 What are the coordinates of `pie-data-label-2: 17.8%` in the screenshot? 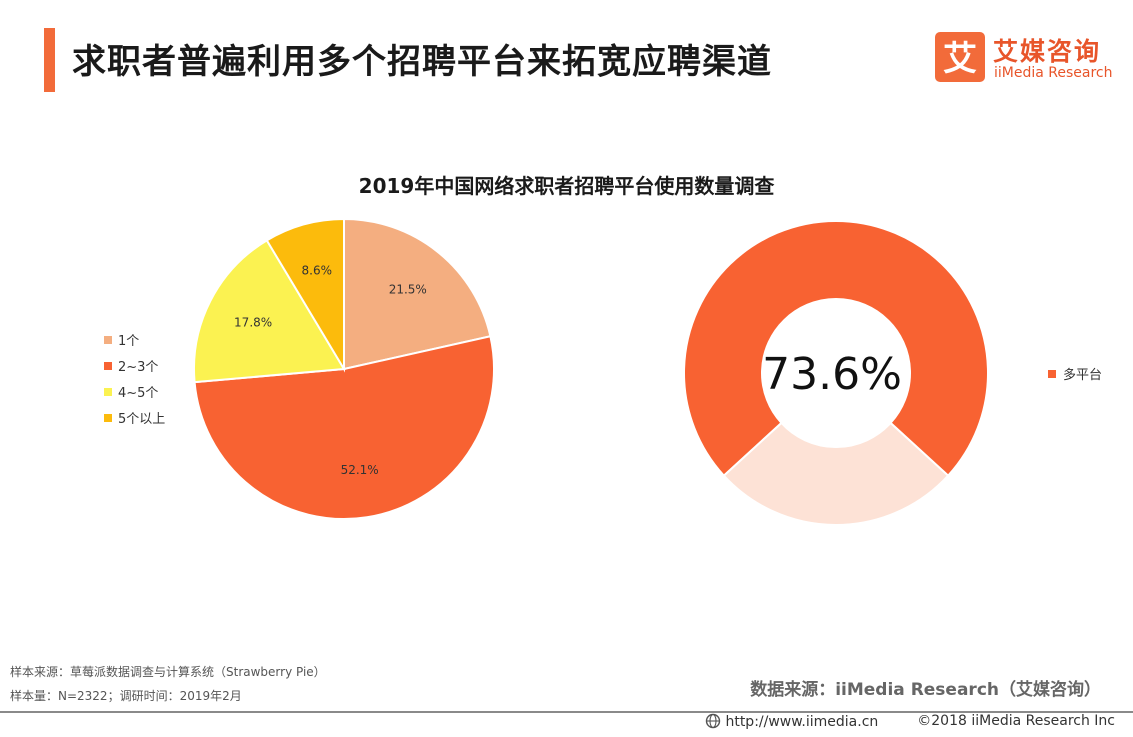 It's located at (253, 323).